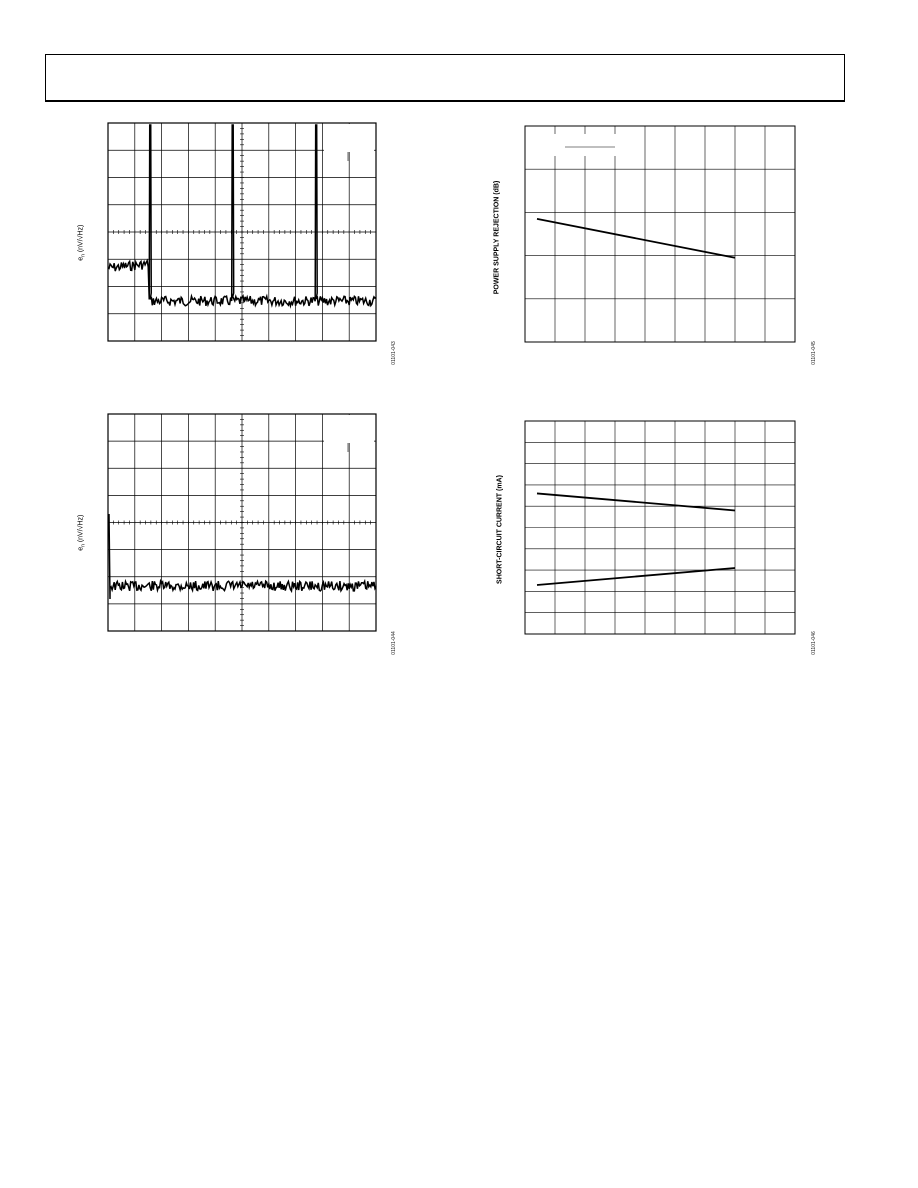 This screenshot has height=1188, width=918. Describe the element at coordinates (636, 238) in the screenshot. I see `psrr-series-line` at that location.